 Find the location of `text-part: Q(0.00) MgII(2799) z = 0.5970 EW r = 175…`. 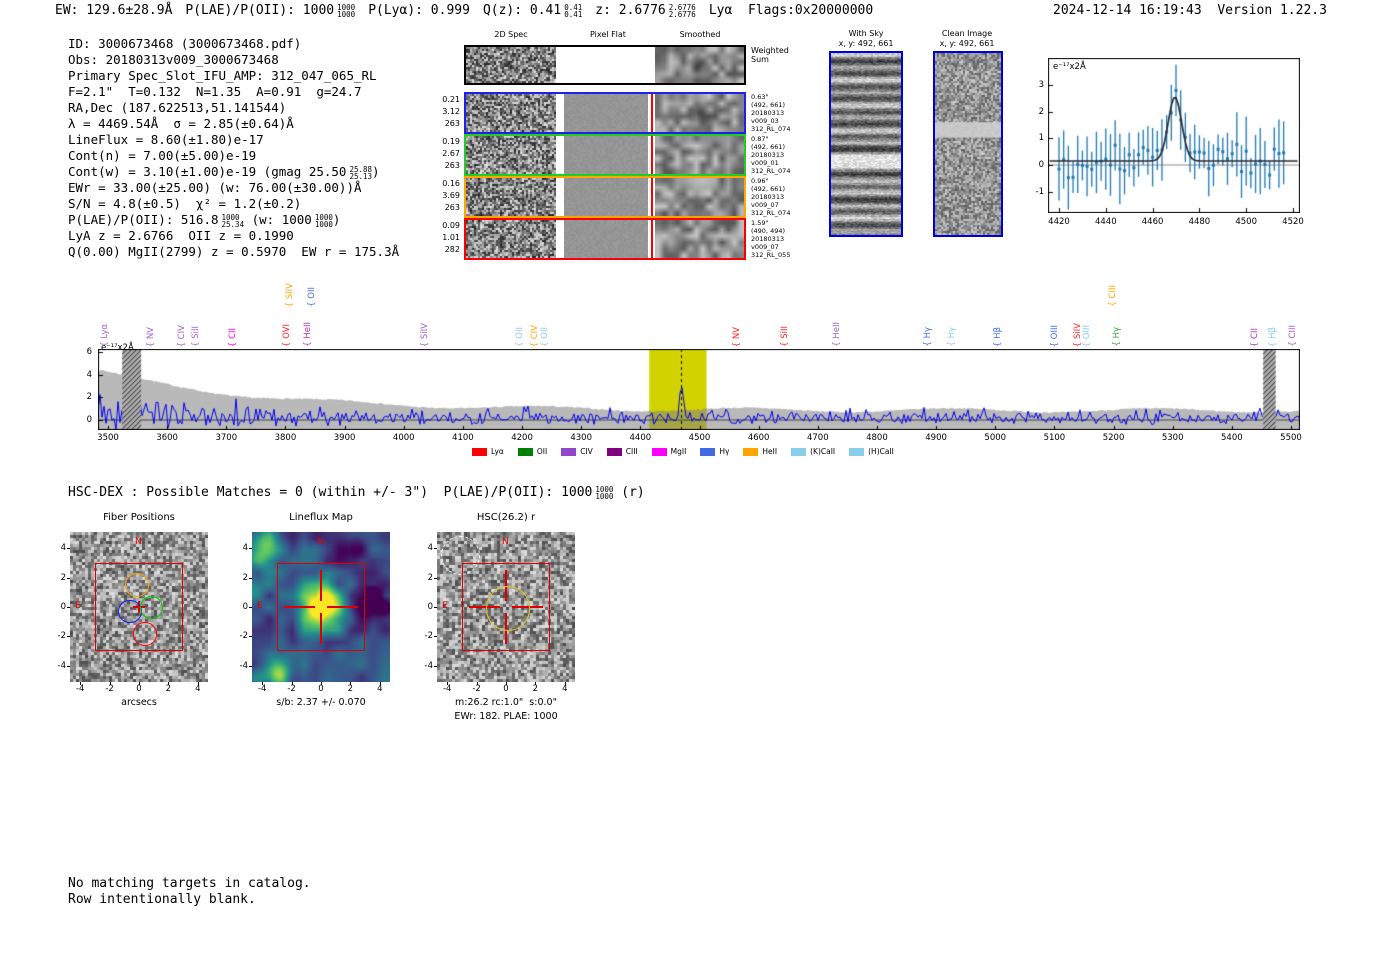

text-part: Q(0.00) MgII(2799) z = 0.5970 EW r = 175… is located at coordinates (233, 251).